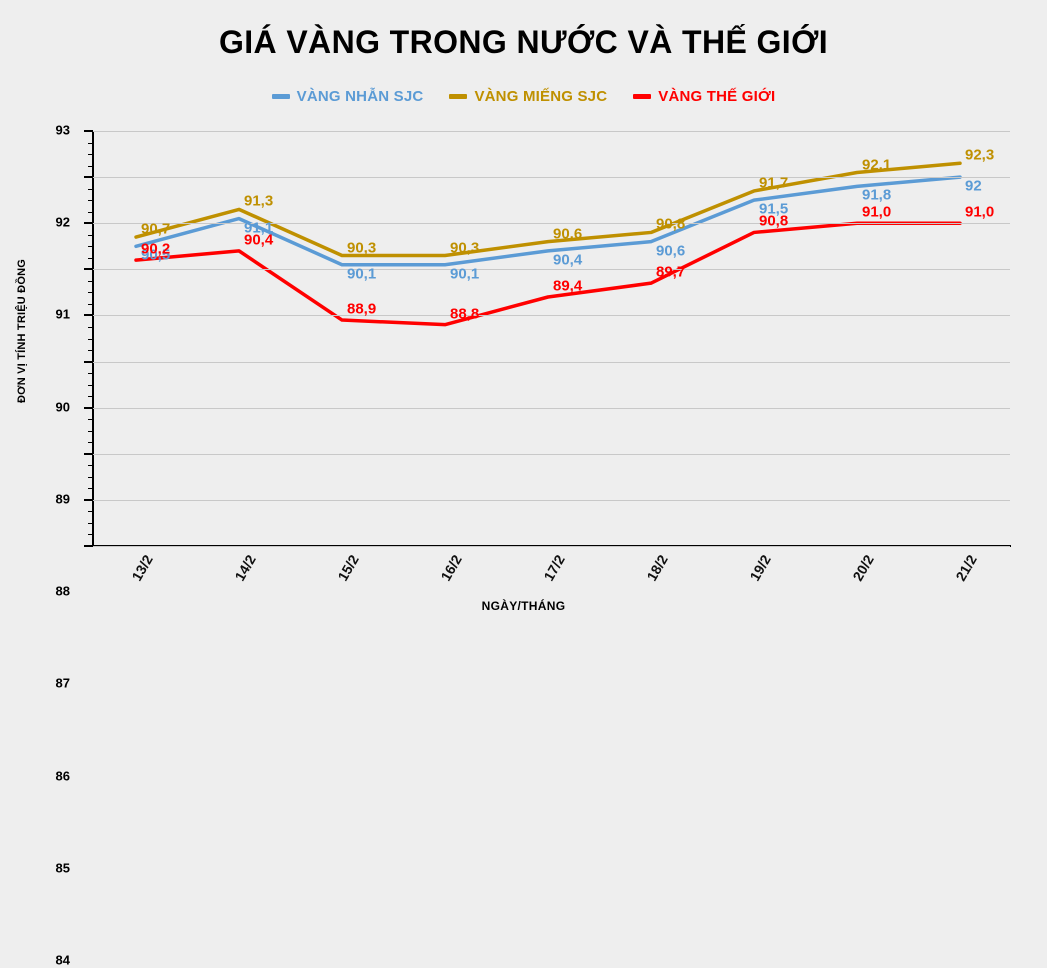 This screenshot has width=1047, height=968. What do you see at coordinates (62, 868) in the screenshot?
I see `y-axis-tick-label: 85` at bounding box center [62, 868].